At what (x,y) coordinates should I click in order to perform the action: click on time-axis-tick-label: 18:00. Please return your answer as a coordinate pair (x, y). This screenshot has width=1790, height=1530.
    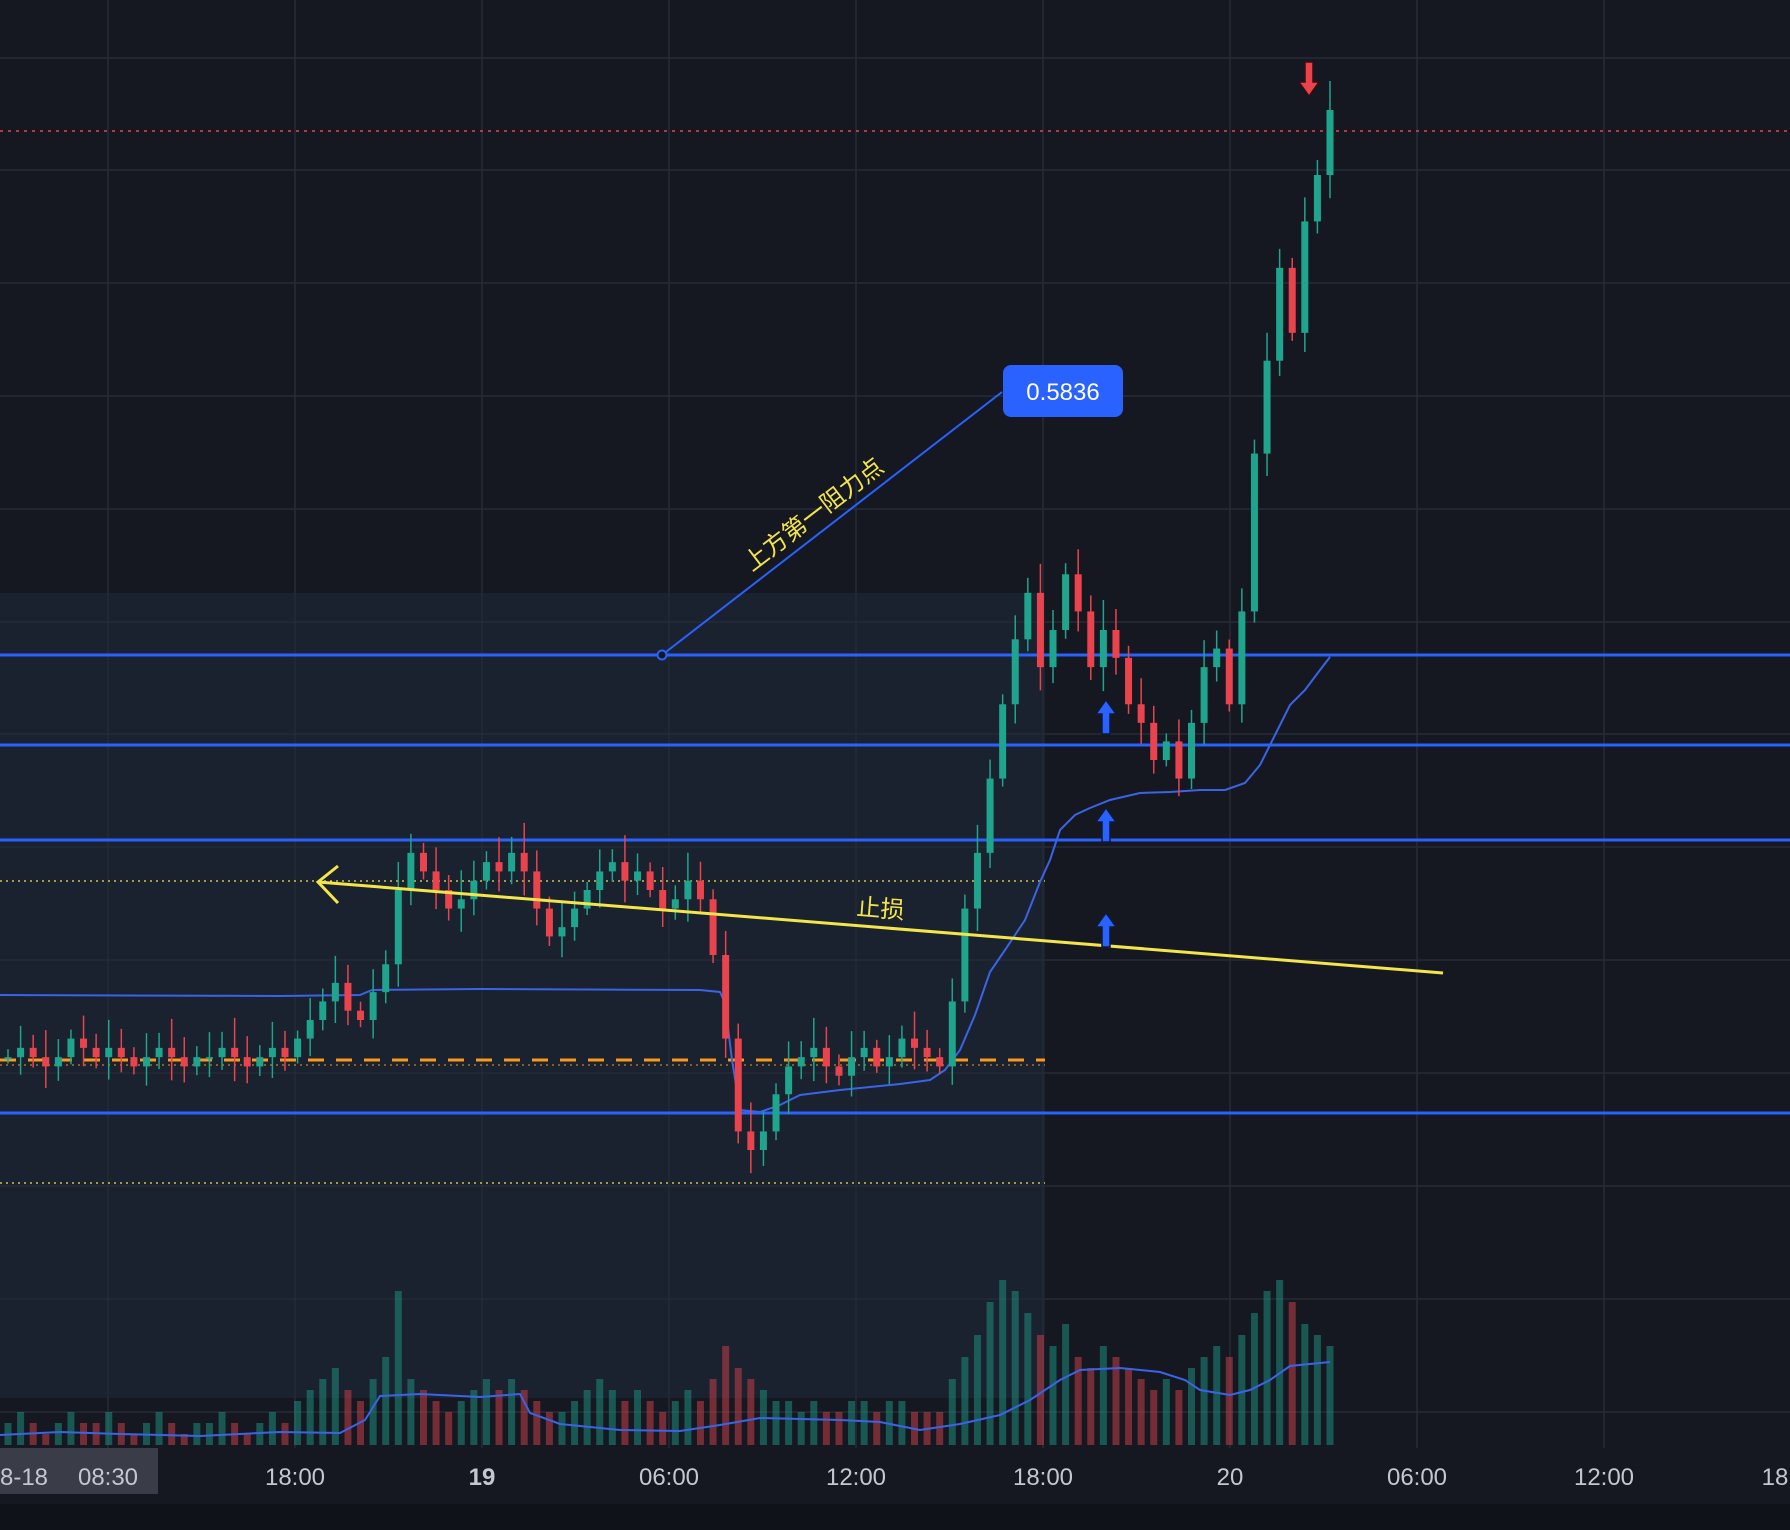
    Looking at the image, I should click on (1043, 1477).